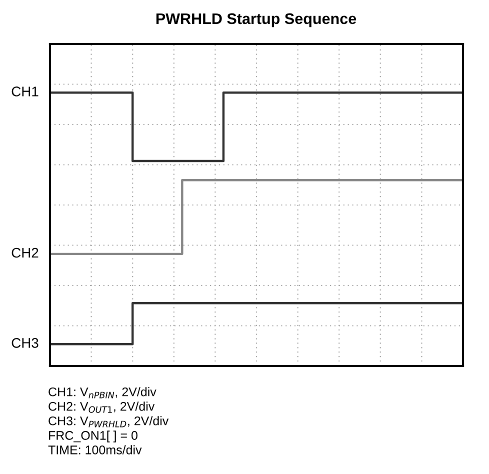 The width and height of the screenshot is (489, 474). Describe the element at coordinates (108, 422) in the screenshot. I see `text: CH3: V$_{PWRHLD}$, 2V/div` at that location.